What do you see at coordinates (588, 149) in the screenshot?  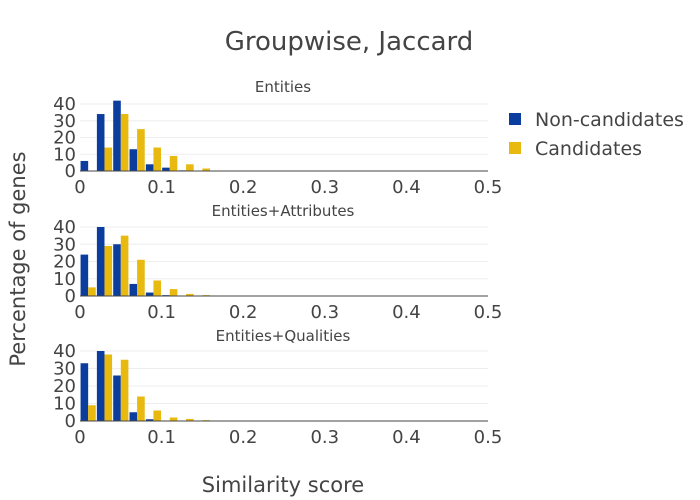 I see `legend-label-candidates: Candidates` at bounding box center [588, 149].